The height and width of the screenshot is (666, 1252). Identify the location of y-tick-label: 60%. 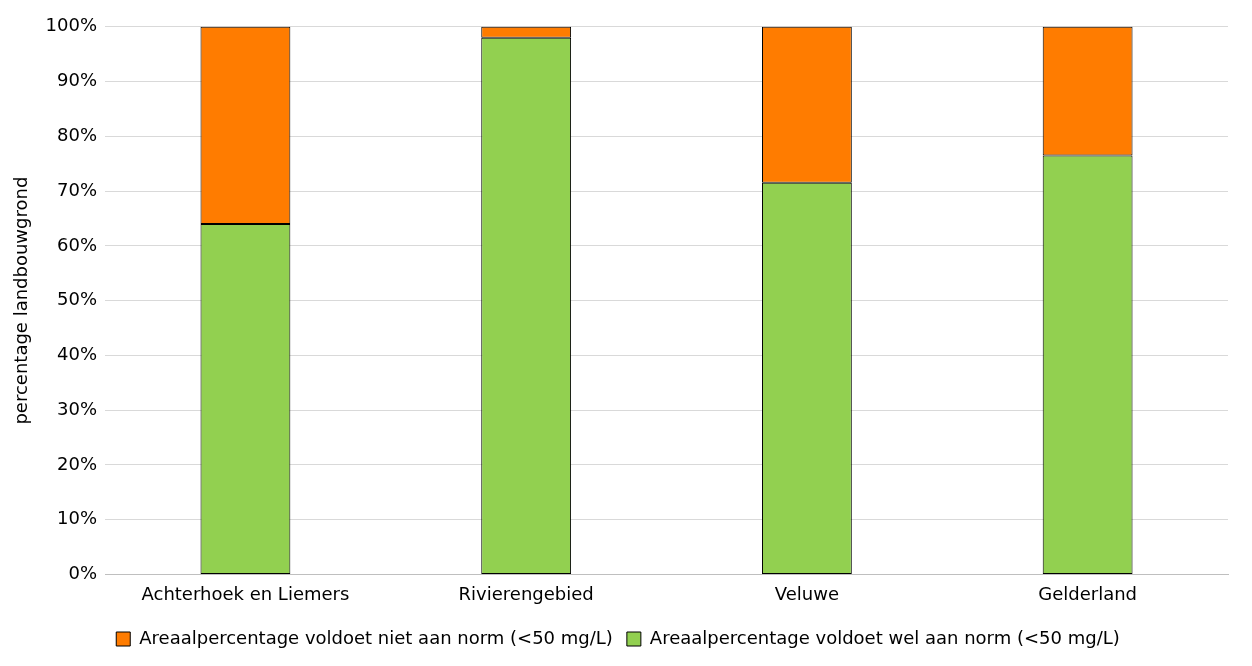
(77, 244).